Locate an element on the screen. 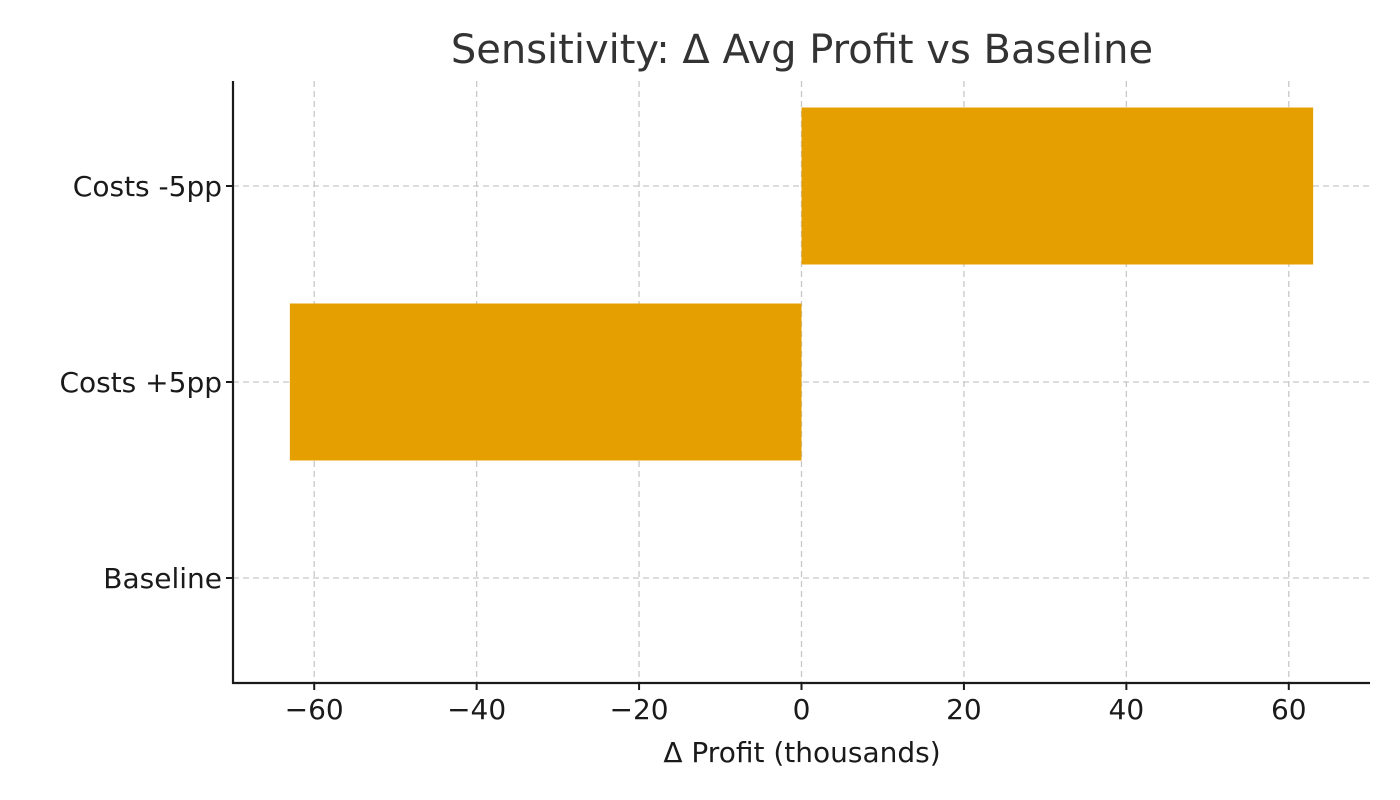 This screenshot has width=1400, height=800. chart-title: Sensitivity: Δ Avg Profit vs Baseline is located at coordinates (802, 50).